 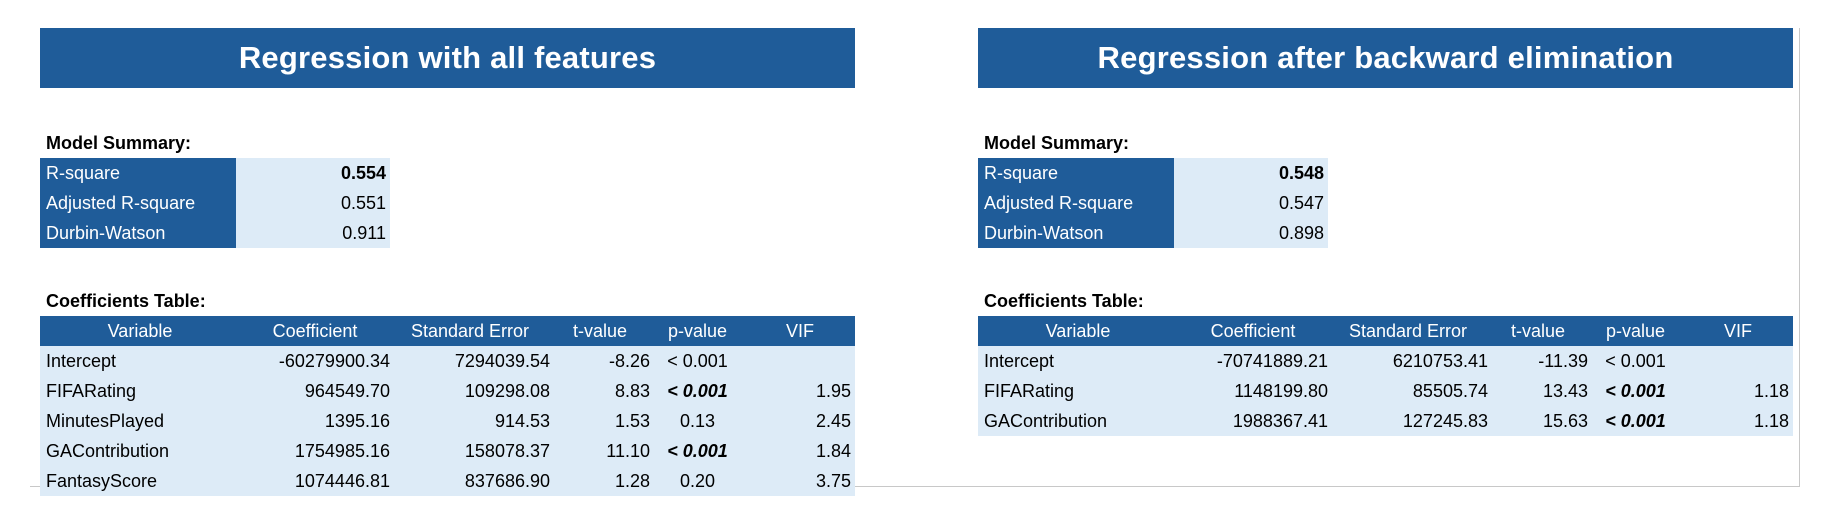 I want to click on summary-value: 0.911, so click(x=313, y=233).